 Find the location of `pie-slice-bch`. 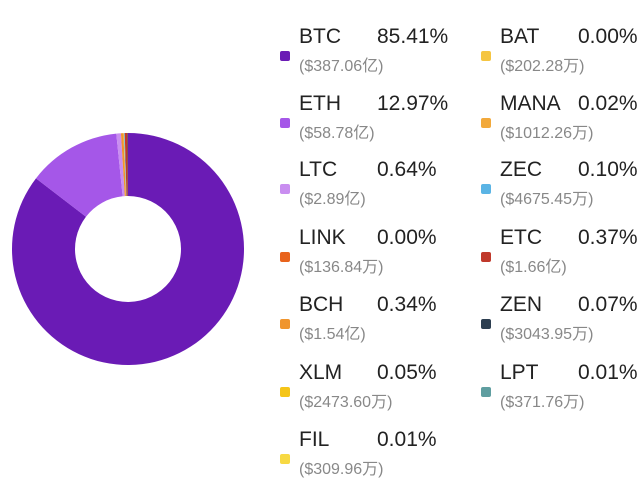

pie-slice-bch is located at coordinates (123, 165).